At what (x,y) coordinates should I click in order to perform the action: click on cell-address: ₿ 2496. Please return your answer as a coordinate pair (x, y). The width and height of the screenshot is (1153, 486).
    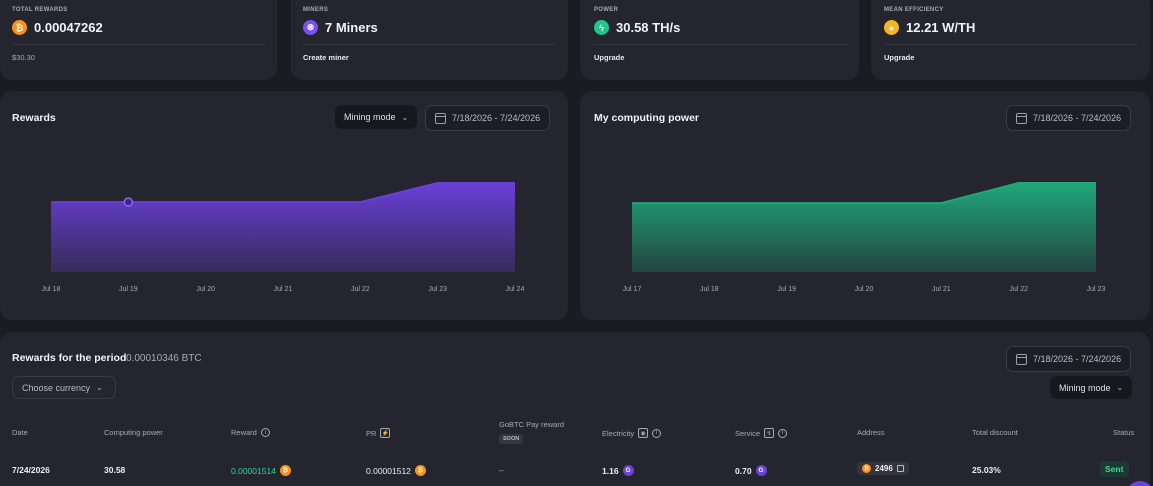
    Looking at the image, I should click on (883, 468).